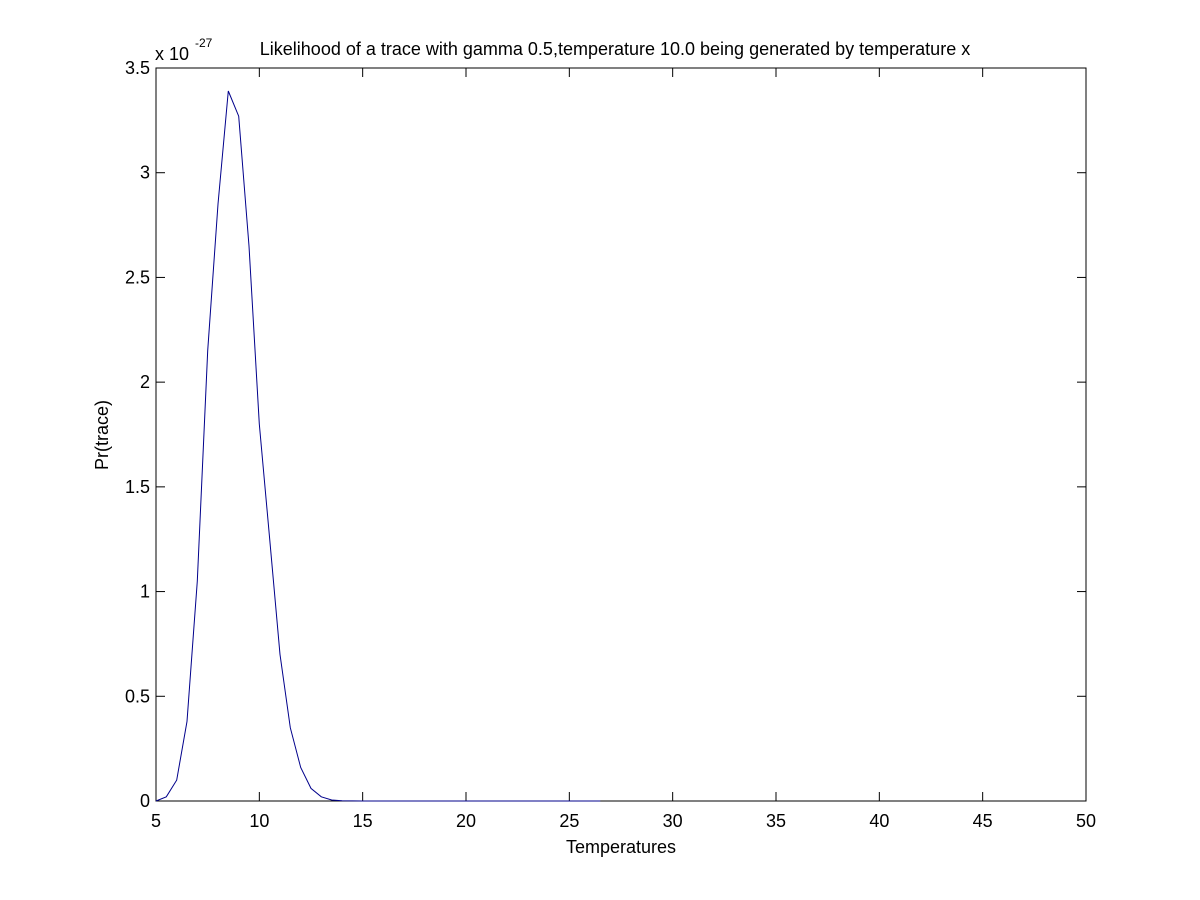 Image resolution: width=1200 pixels, height=900 pixels. What do you see at coordinates (145, 801) in the screenshot?
I see `y-tick-label: 0` at bounding box center [145, 801].